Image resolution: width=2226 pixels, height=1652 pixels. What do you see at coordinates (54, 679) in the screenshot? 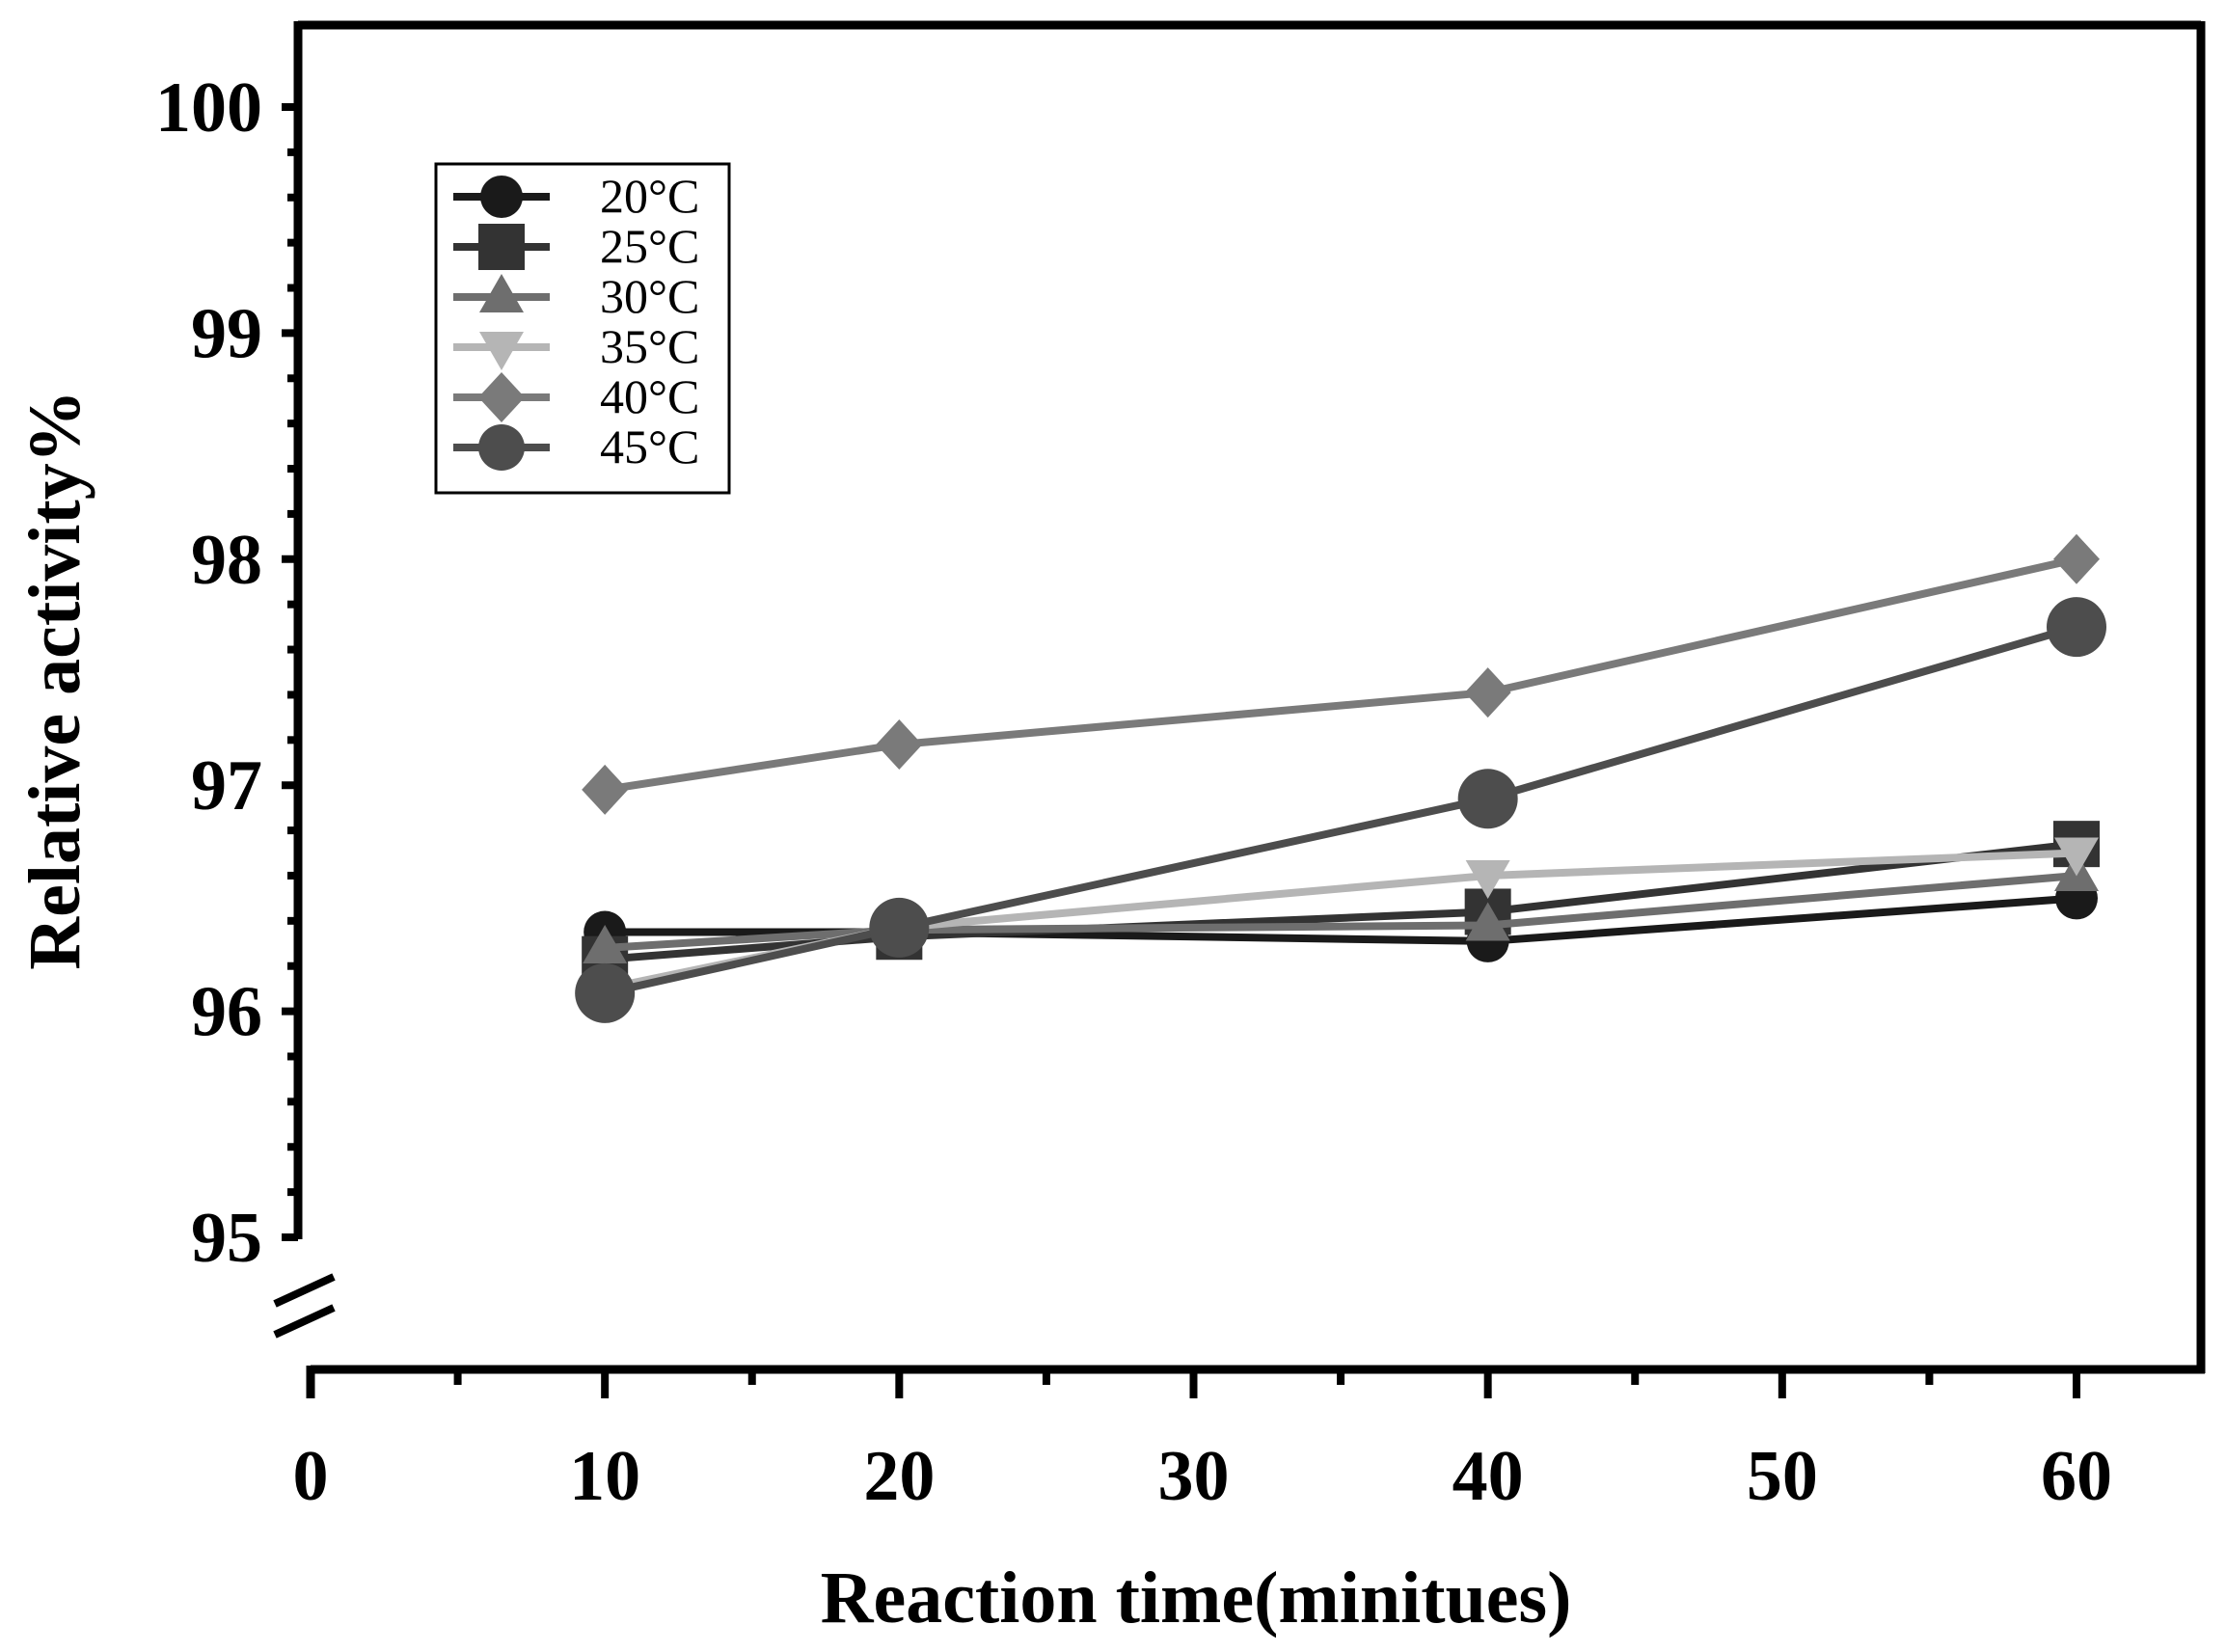
I see `y-axis-title: Relative activity%` at bounding box center [54, 679].